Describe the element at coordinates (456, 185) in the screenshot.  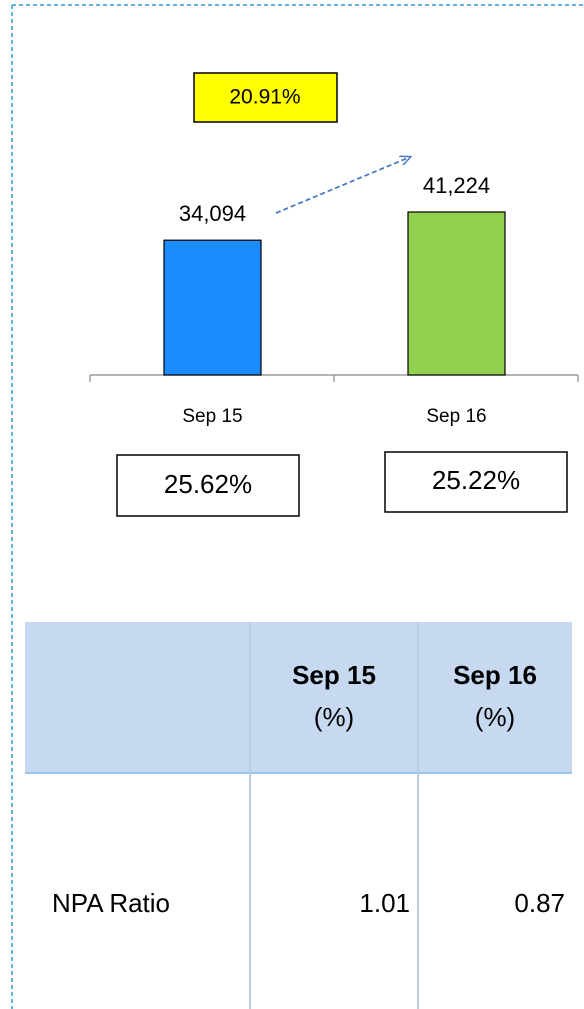
I see `data-label: 41,224` at that location.